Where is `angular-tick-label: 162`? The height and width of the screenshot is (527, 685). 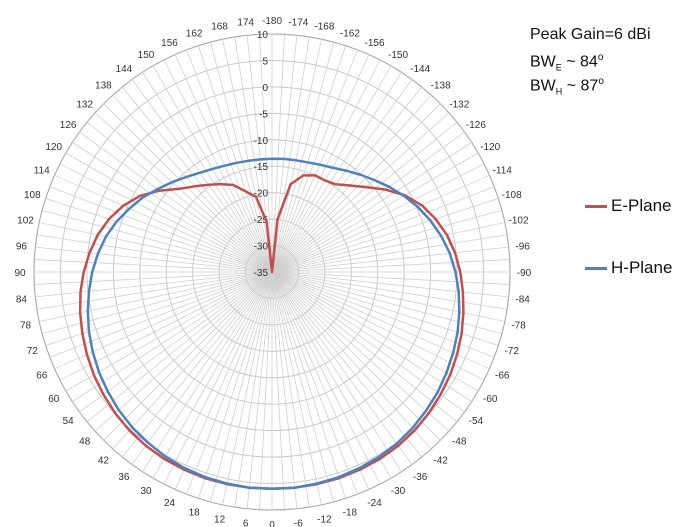 angular-tick-label: 162 is located at coordinates (194, 33).